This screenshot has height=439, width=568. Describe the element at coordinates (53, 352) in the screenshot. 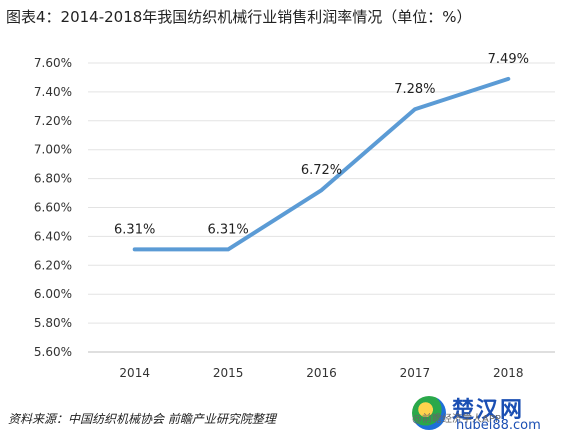

I see `y-tick-label: 5.60%` at that location.